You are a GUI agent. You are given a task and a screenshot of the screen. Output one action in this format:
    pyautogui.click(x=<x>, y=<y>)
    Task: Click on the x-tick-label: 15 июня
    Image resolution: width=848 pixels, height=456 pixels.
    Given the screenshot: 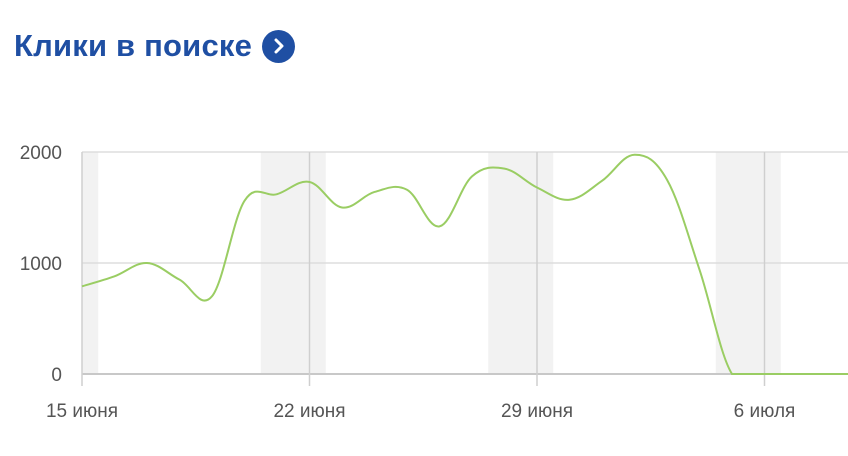 What is the action you would take?
    pyautogui.click(x=82, y=411)
    